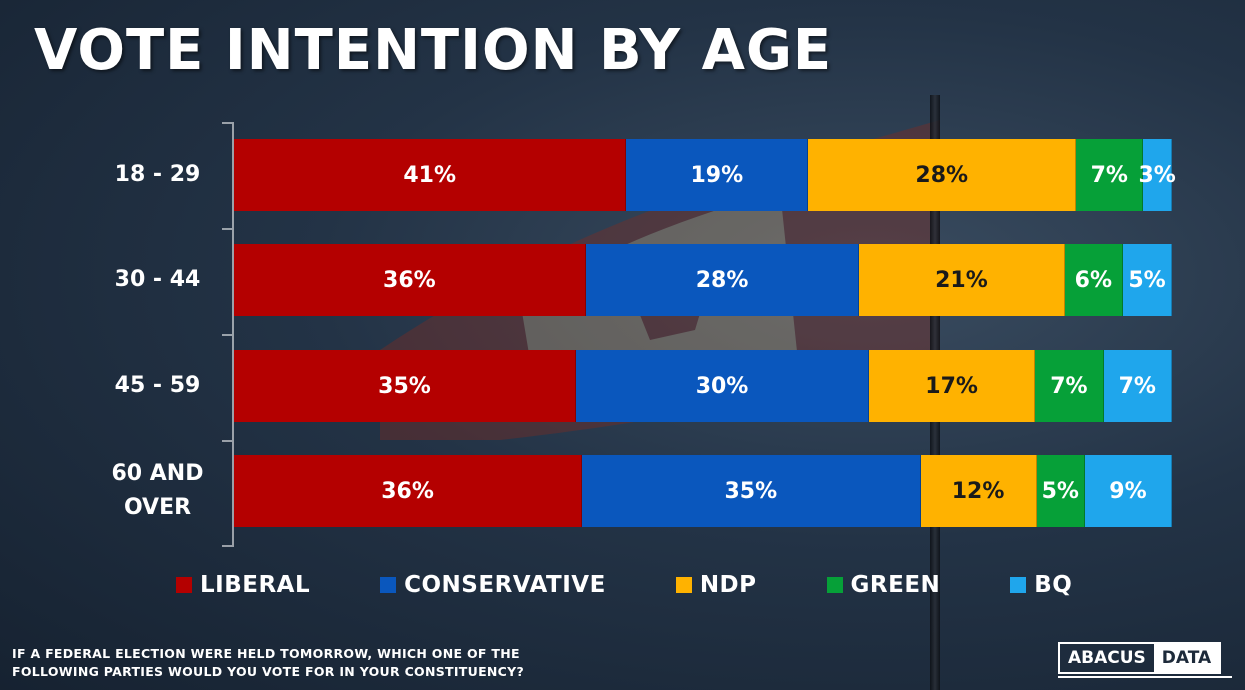 This screenshot has height=690, width=1245. Describe the element at coordinates (405, 386) in the screenshot. I see `bar-segment-liberal-2: 35%` at that location.